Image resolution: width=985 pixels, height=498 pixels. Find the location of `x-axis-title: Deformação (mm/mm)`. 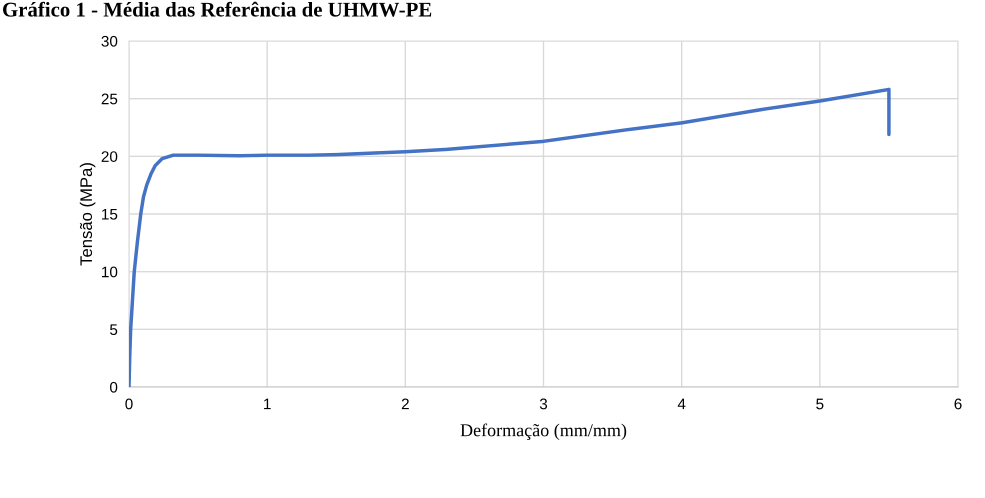

x-axis-title: Deformação (mm/mm) is located at coordinates (543, 431).